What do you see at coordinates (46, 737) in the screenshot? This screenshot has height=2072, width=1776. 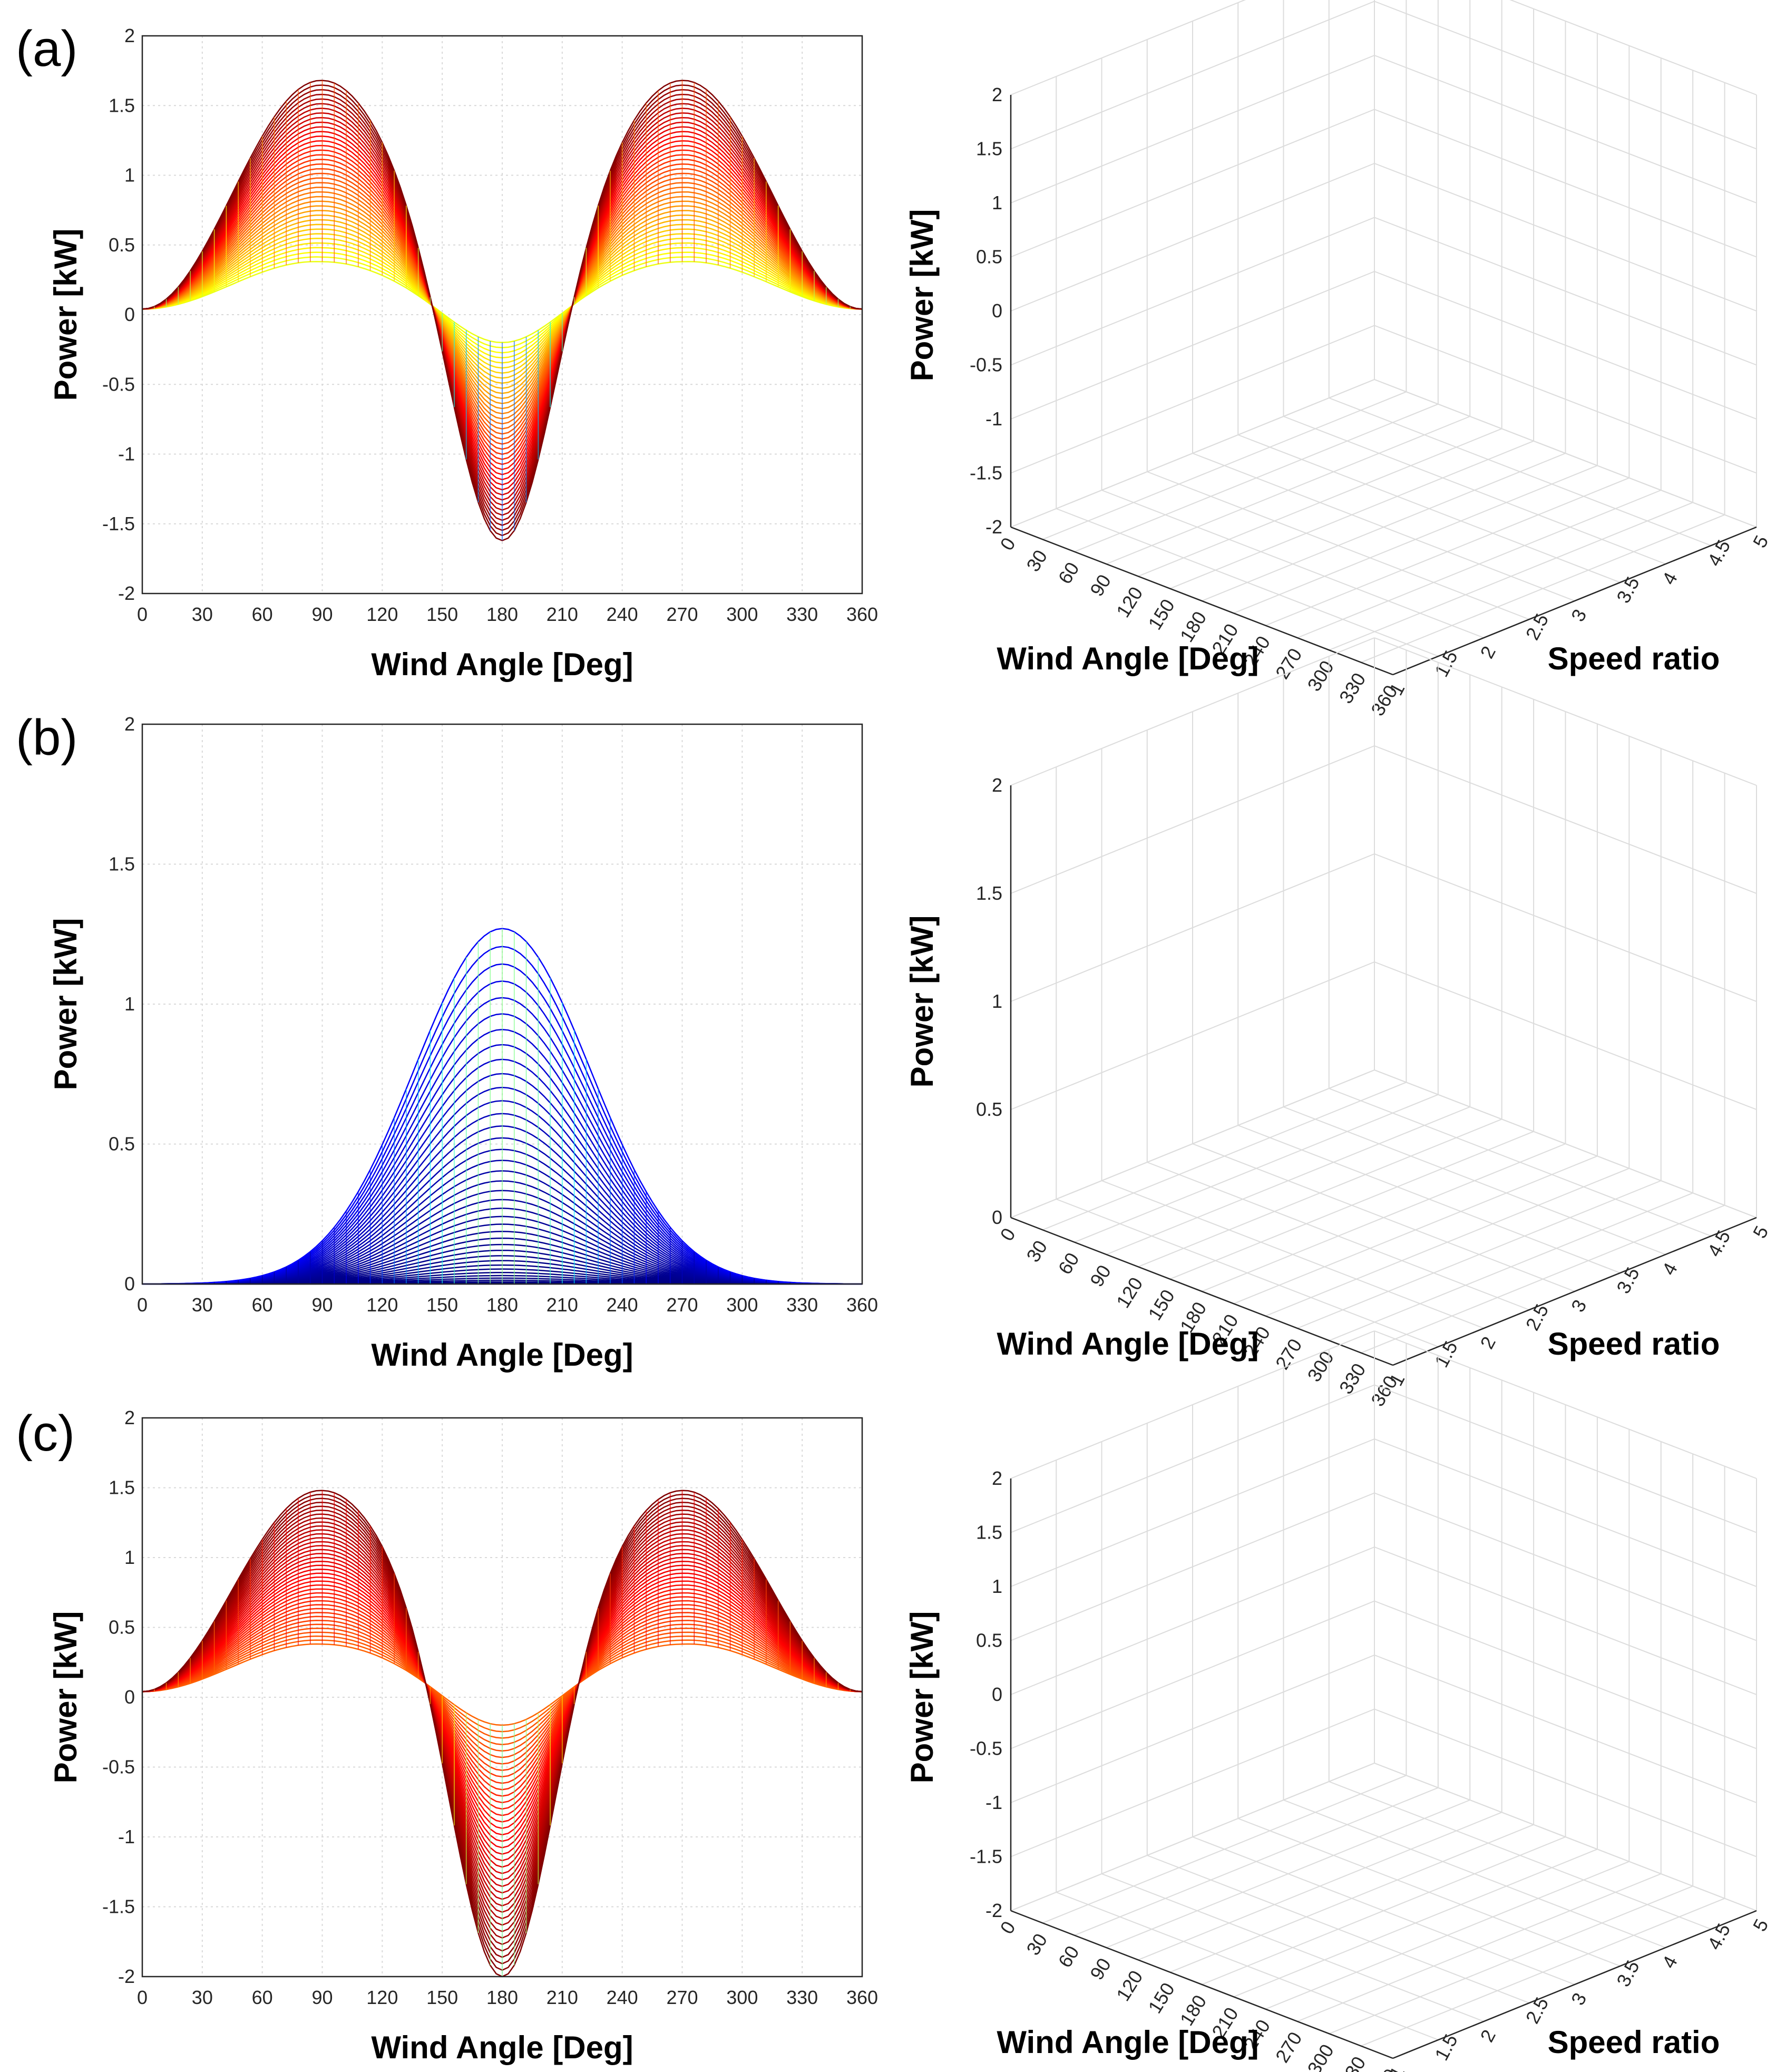 I see `panel-label: (b)` at bounding box center [46, 737].